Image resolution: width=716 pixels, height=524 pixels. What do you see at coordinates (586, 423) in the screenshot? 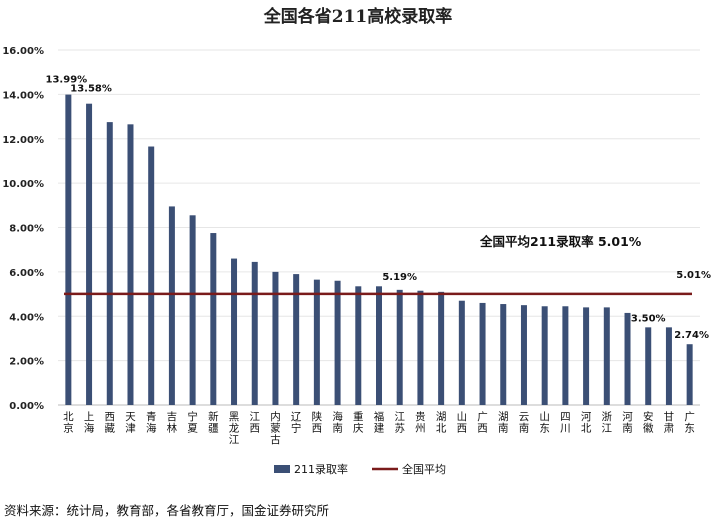
I see `x-tick-label: 河北` at bounding box center [586, 423].